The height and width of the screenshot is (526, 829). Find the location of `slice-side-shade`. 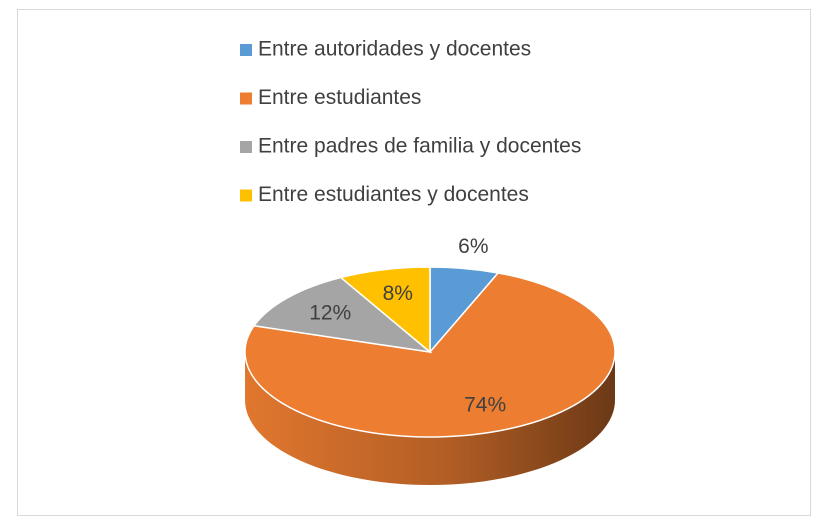

slice-side-shade is located at coordinates (430, 418).